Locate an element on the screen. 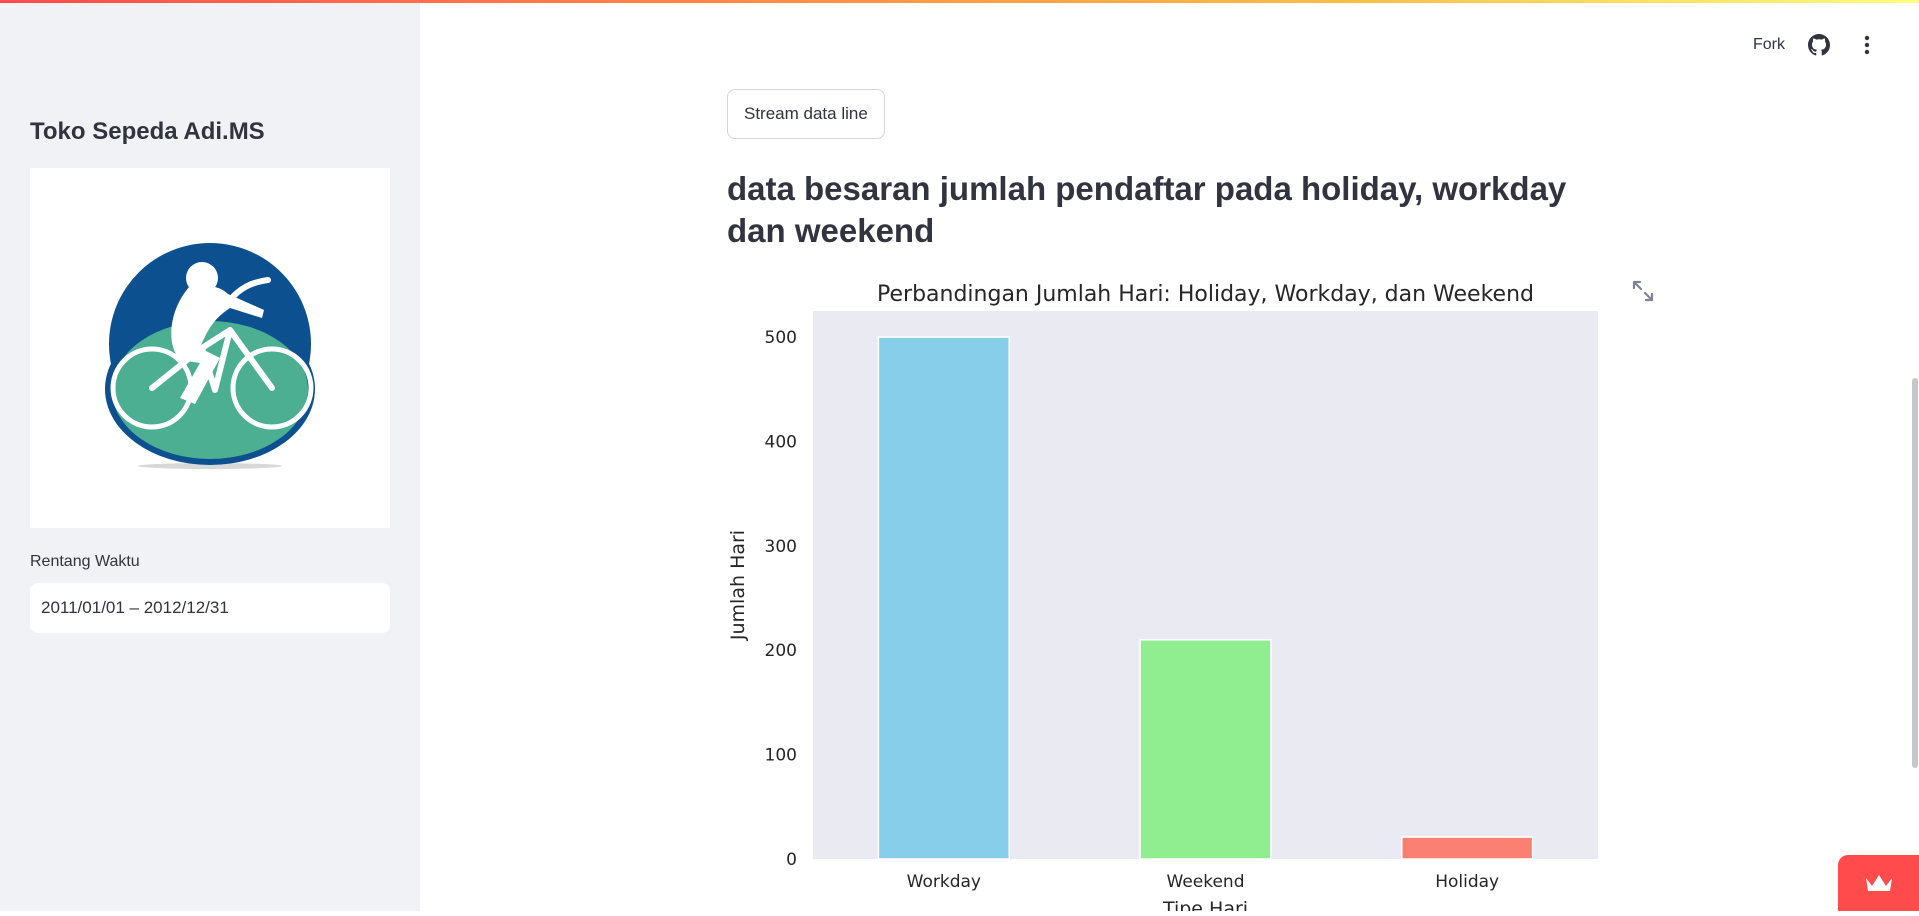  stream-data-line-button: Stream data line is located at coordinates (806, 114).